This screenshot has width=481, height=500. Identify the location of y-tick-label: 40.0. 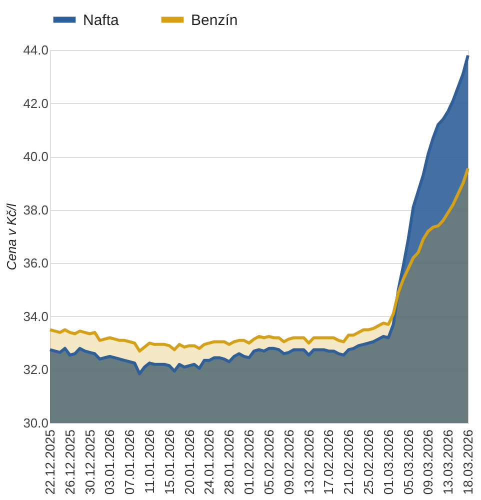
(35, 156).